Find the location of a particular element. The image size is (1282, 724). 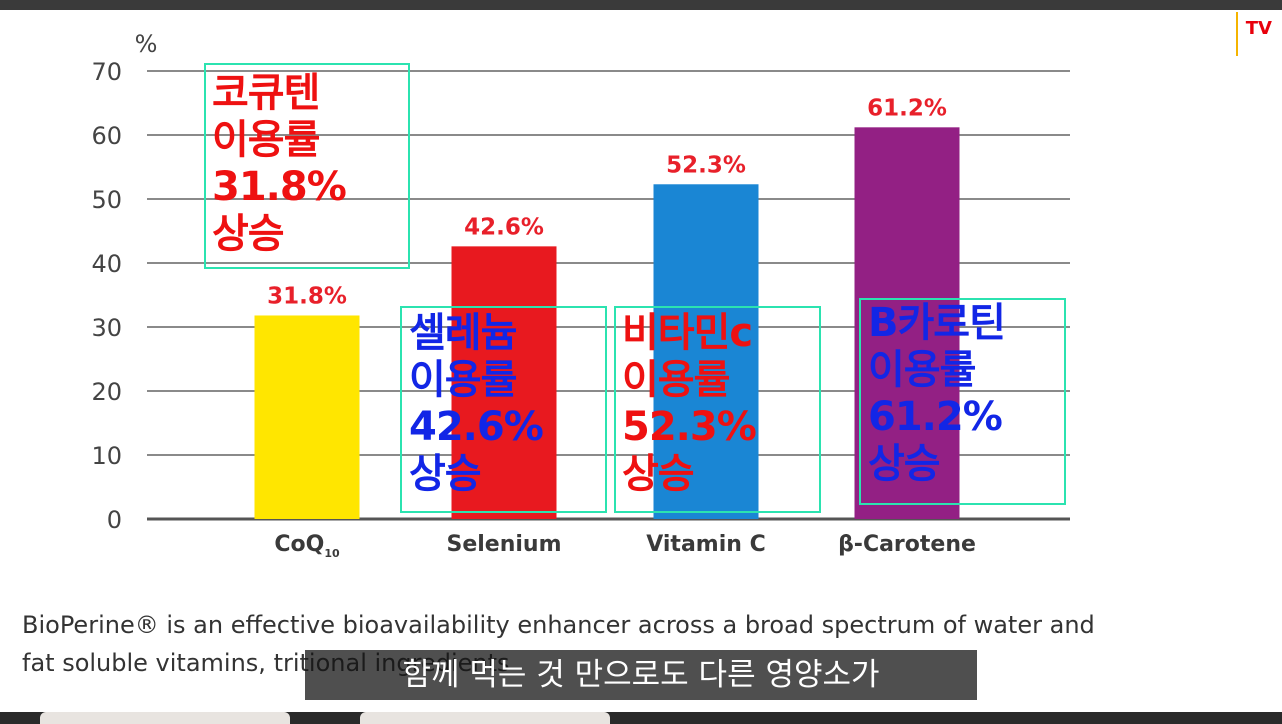

channel-badge: TV is located at coordinates (1253, 34).